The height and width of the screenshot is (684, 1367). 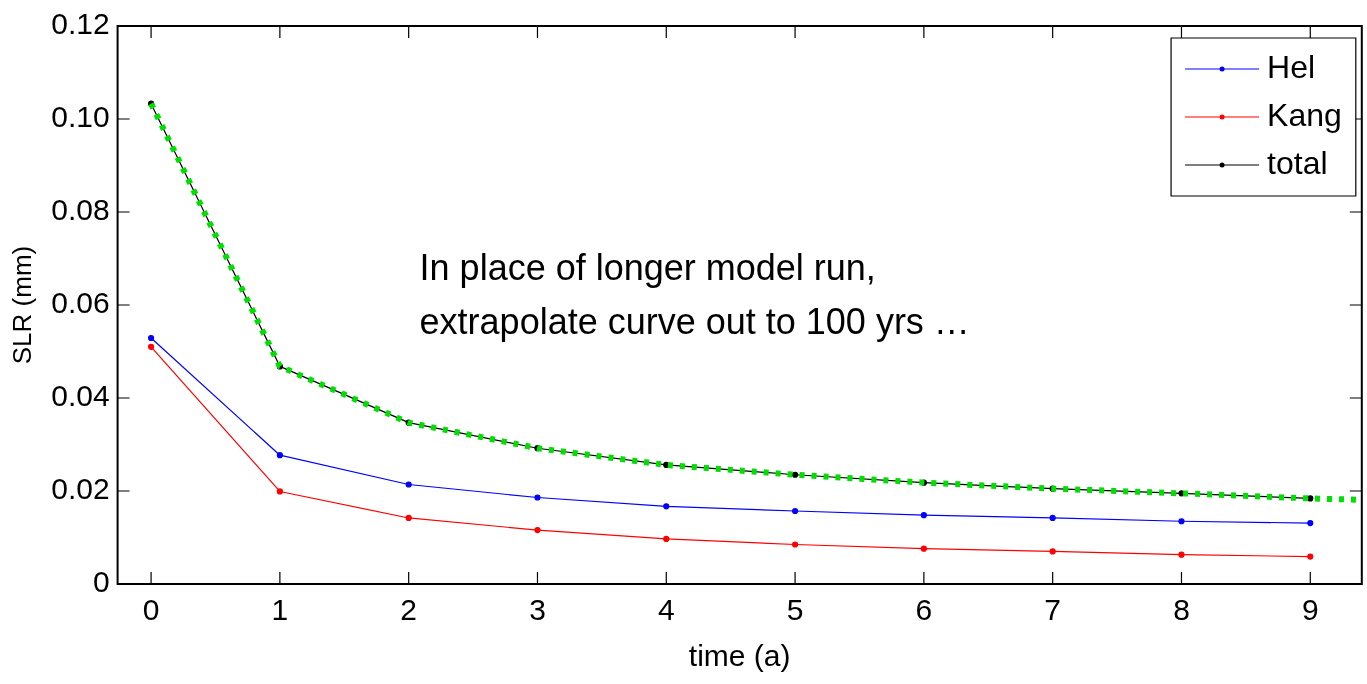 What do you see at coordinates (537, 610) in the screenshot?
I see `x-tick-label: 3` at bounding box center [537, 610].